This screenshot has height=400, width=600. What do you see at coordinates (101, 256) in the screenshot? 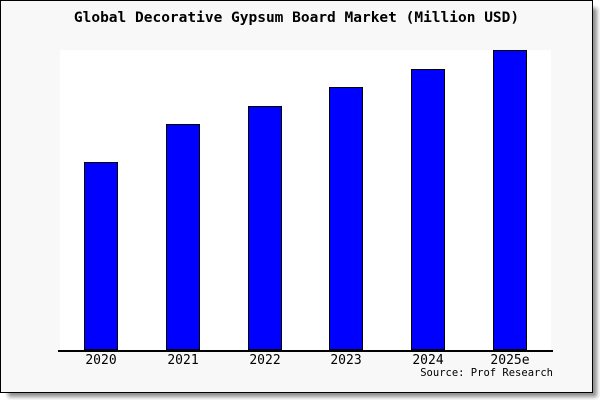
I see `bar-2020` at bounding box center [101, 256].